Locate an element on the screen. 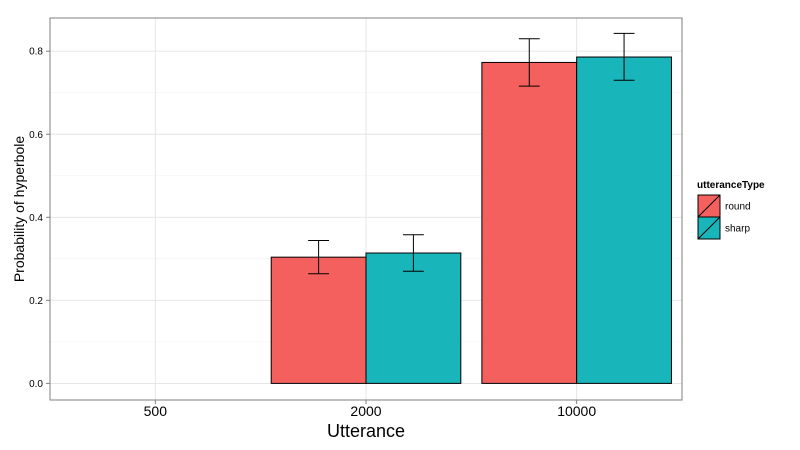 This screenshot has width=800, height=450. x-tick-label: 500 is located at coordinates (156, 411).